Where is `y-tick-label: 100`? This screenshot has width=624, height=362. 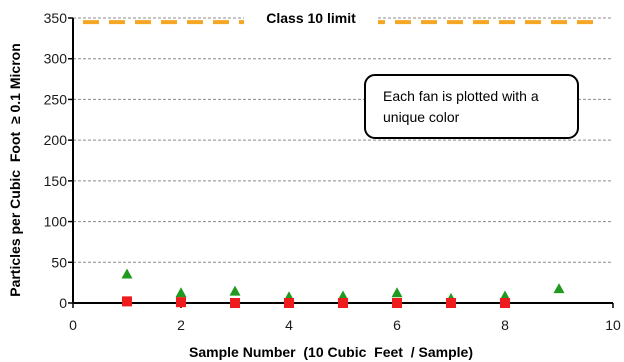
y-tick-label: 100 is located at coordinates (56, 222).